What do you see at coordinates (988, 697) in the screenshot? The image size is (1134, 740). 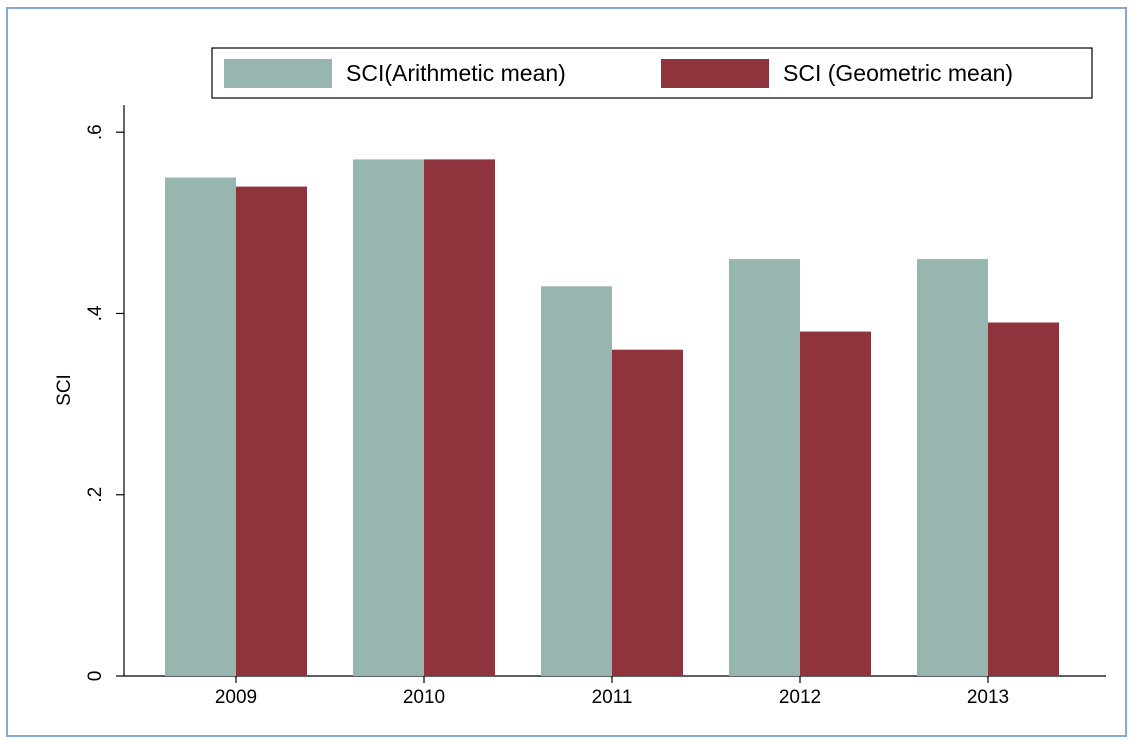 I see `x-tick-label: 2013` at bounding box center [988, 697].